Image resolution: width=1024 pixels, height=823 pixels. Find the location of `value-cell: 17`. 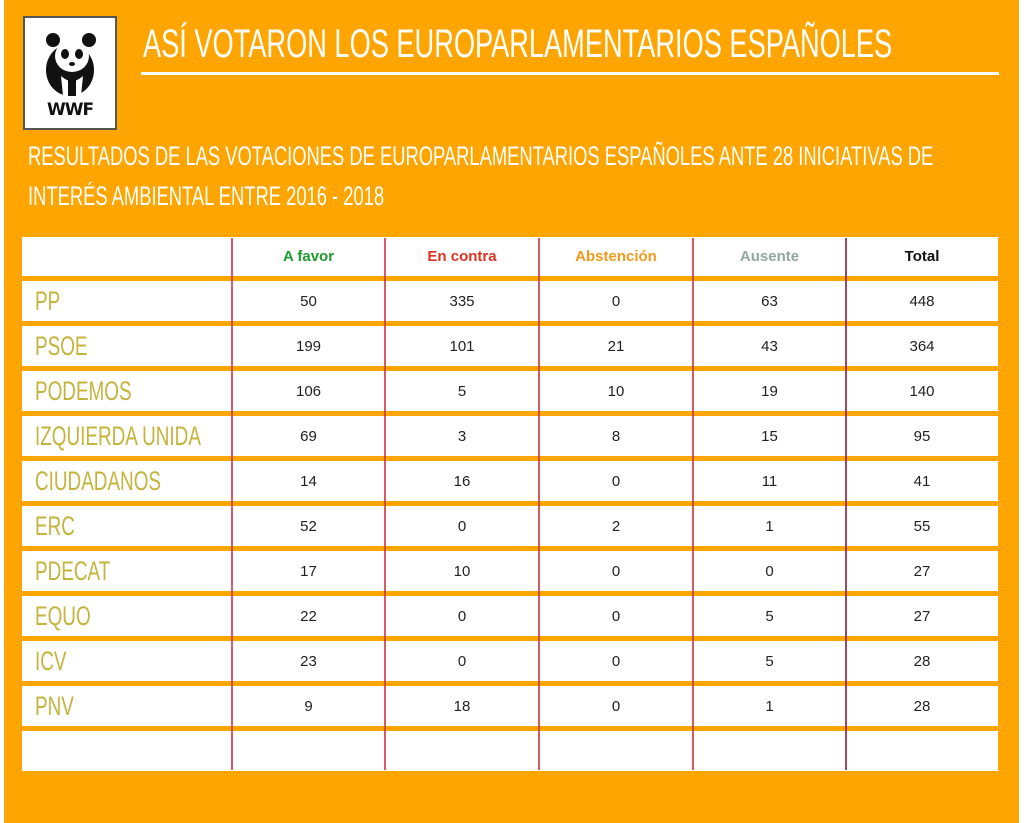

value-cell: 17 is located at coordinates (308, 571).